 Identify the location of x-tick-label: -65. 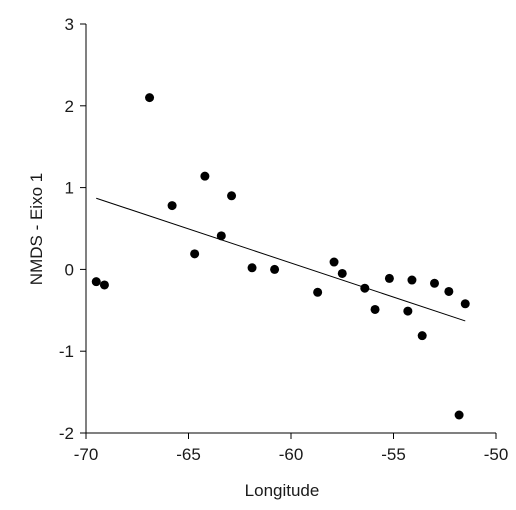
(188, 454).